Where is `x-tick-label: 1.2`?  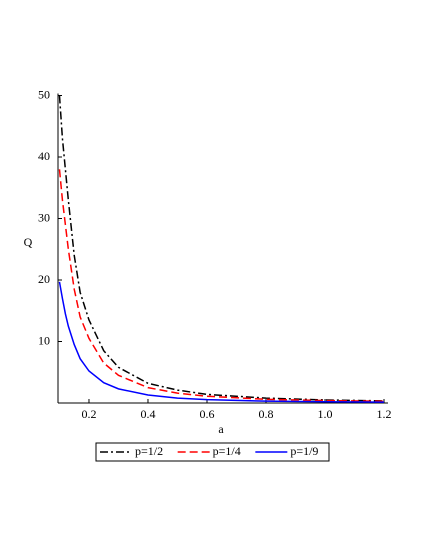
x-tick-label: 1.2 is located at coordinates (384, 414).